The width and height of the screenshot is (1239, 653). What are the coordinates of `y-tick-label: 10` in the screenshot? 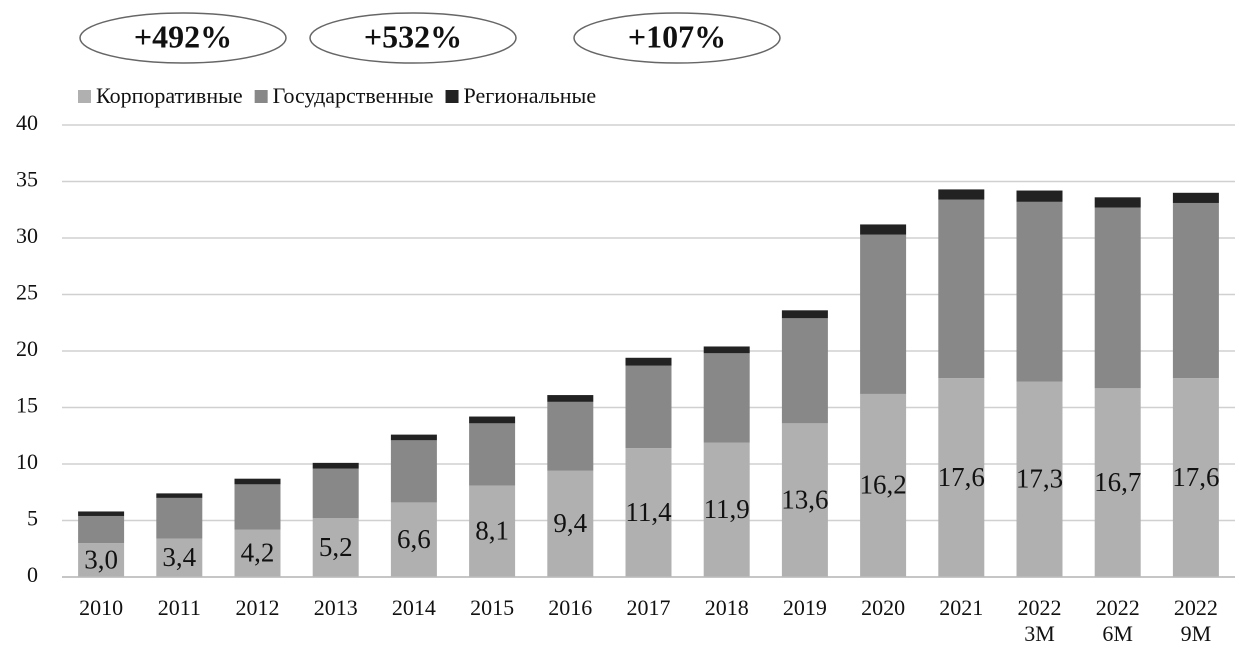 It's located at (27, 461).